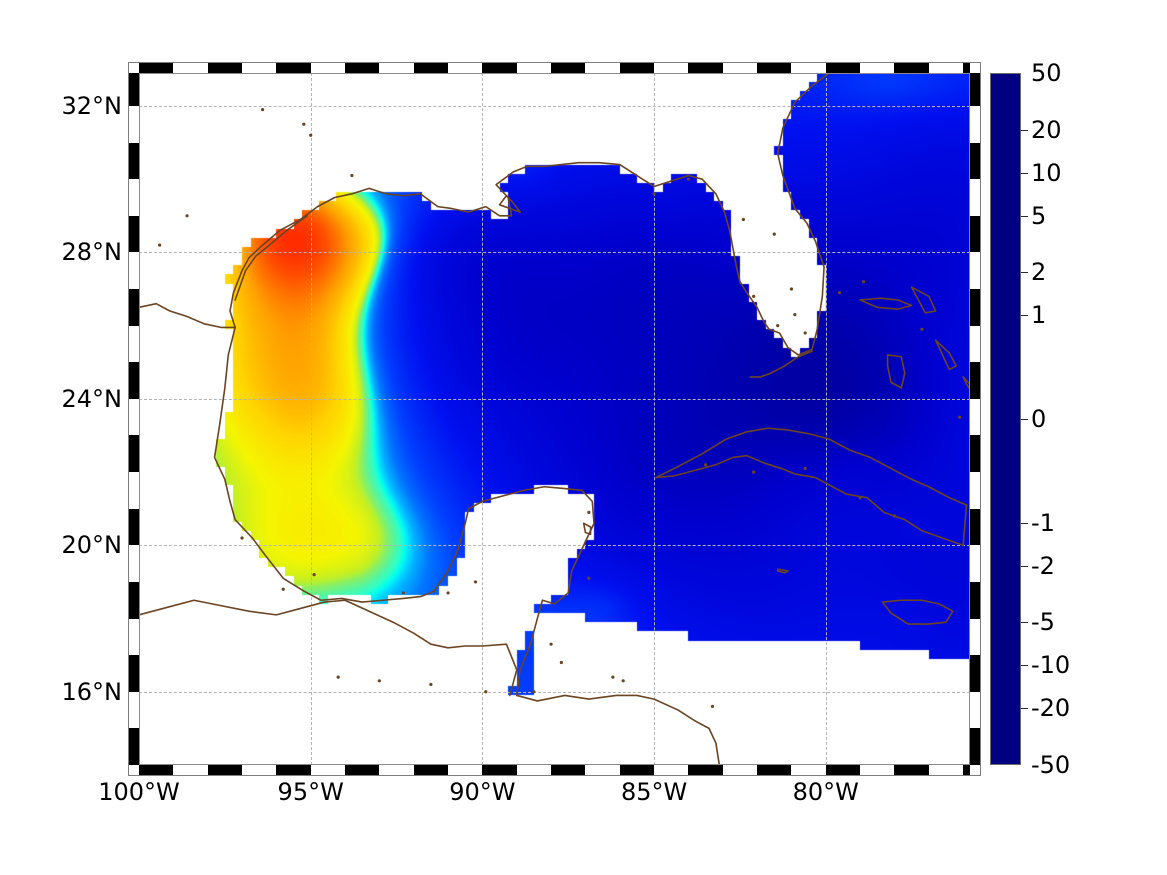  Describe the element at coordinates (1039, 272) in the screenshot. I see `colorbar-label-2: 2` at that location.